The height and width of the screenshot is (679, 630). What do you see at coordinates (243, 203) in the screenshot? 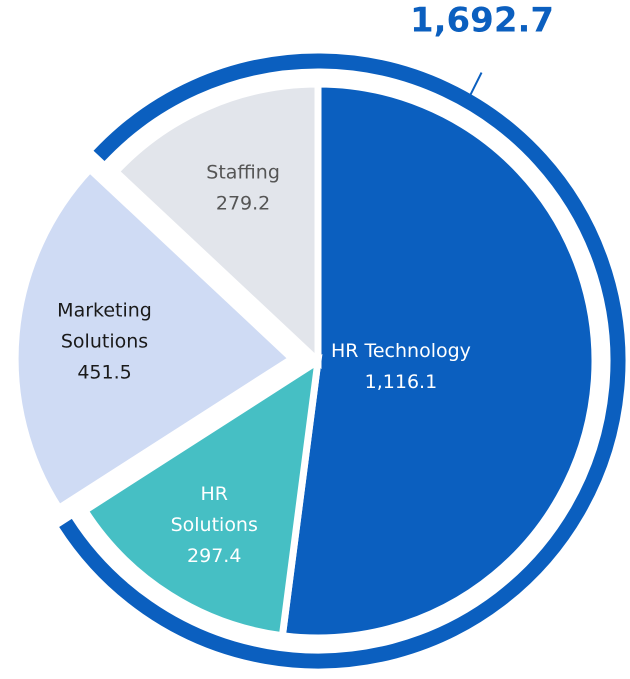
I see `slice-value: 279.2` at bounding box center [243, 203].